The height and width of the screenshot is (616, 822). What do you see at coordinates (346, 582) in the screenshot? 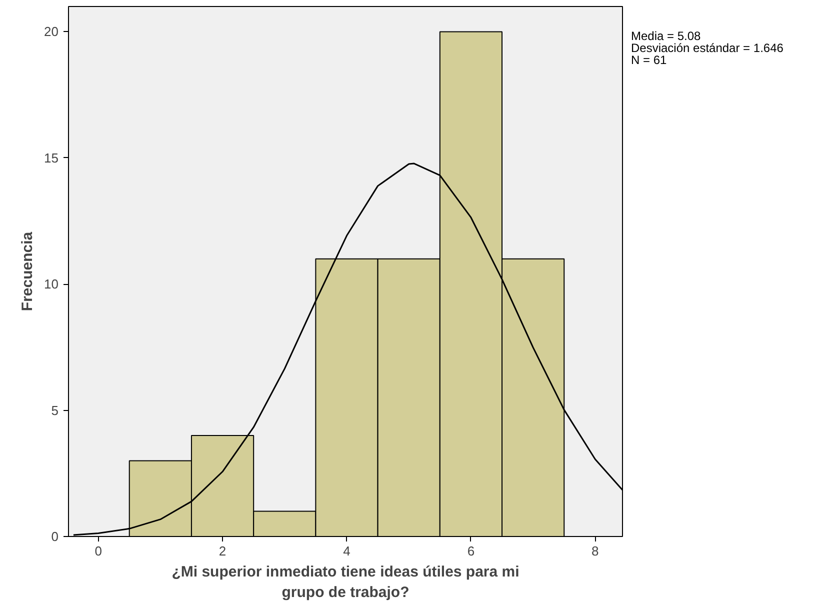
I see `x-axis-title: ¿Mi superior inmediato tiene ideas útiles para mi grupo de trabajo?` at bounding box center [346, 582].